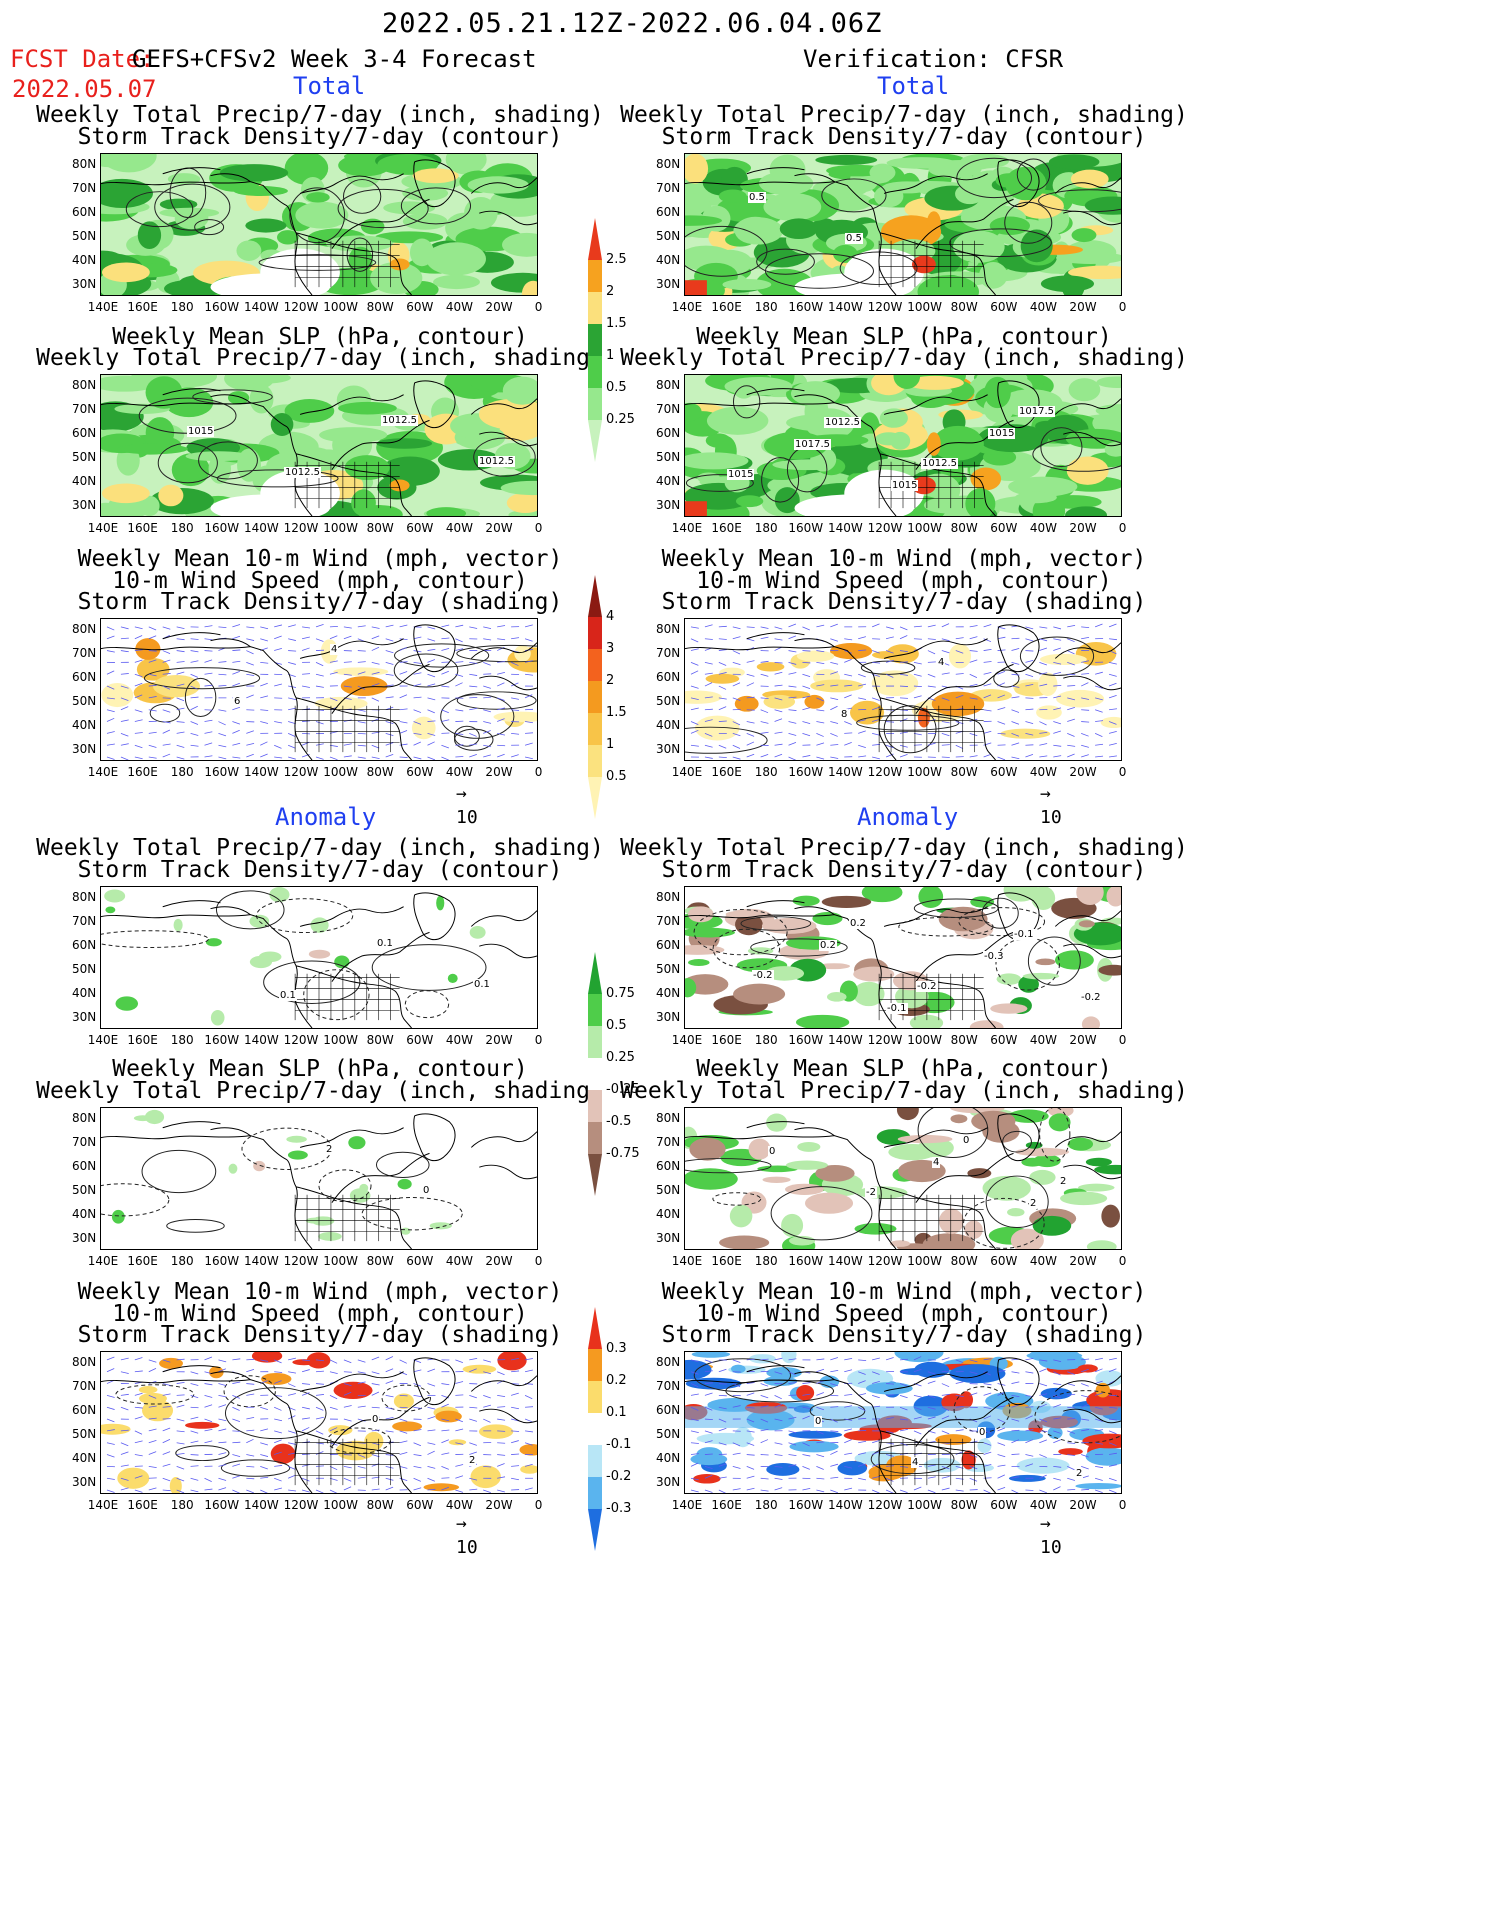  I want to click on ver-slp-precip-total-map: 1017.5 1015 1015 1015 1012.5 1012.5 1017.5, so click(903, 445).